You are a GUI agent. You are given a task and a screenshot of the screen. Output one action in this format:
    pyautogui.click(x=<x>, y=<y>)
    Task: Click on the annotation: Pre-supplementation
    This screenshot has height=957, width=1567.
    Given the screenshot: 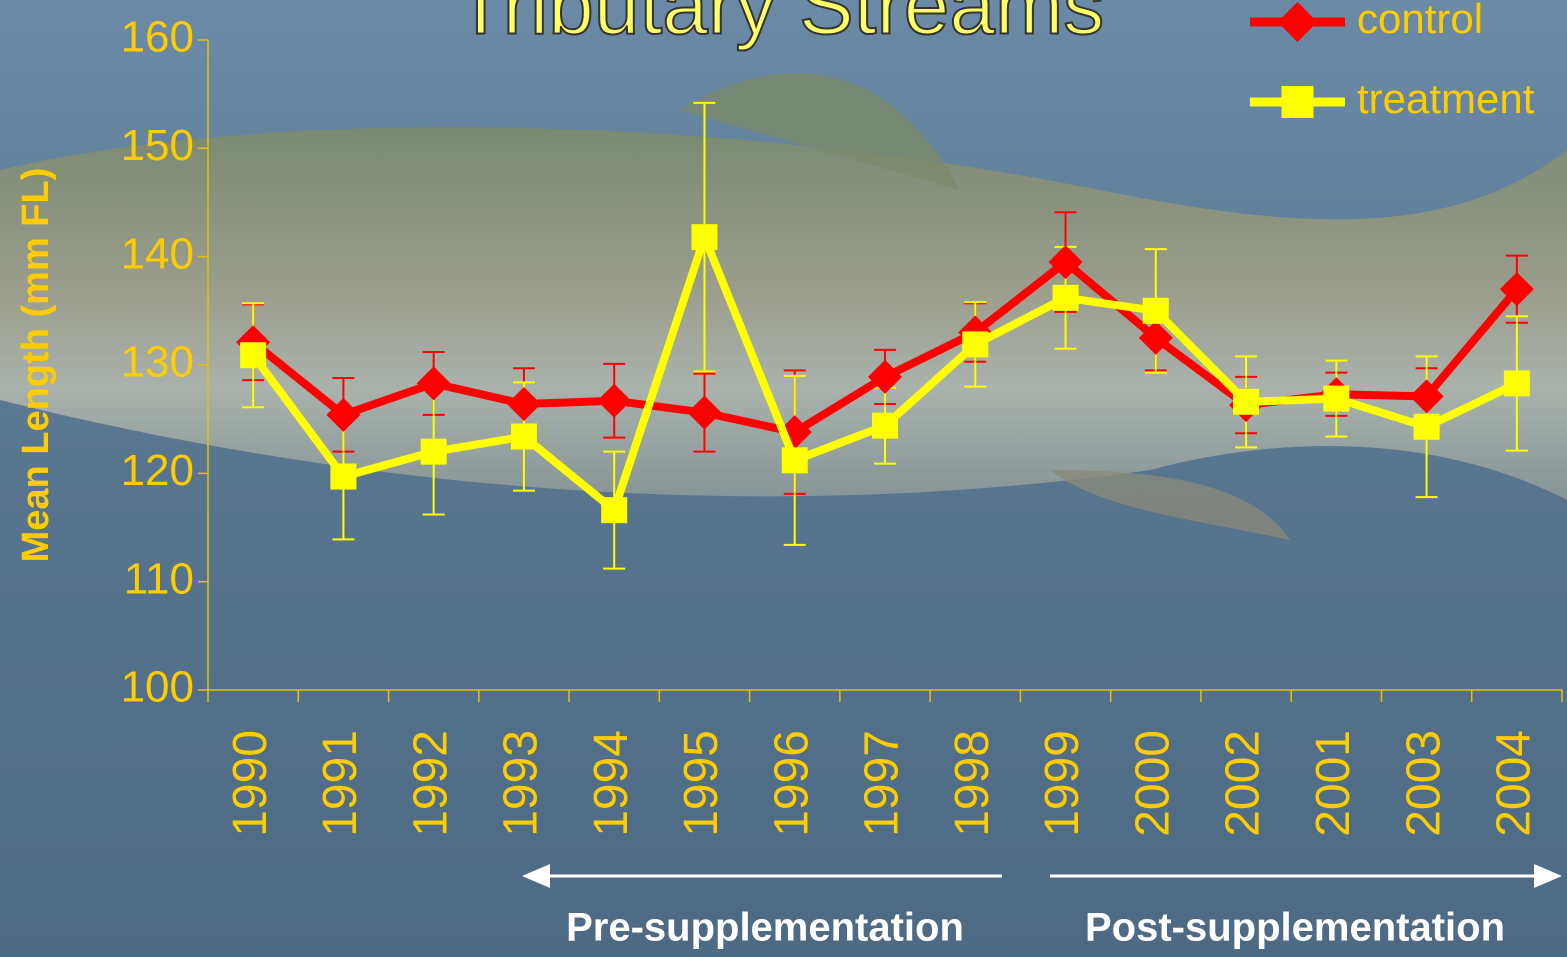 What is the action you would take?
    pyautogui.click(x=765, y=928)
    